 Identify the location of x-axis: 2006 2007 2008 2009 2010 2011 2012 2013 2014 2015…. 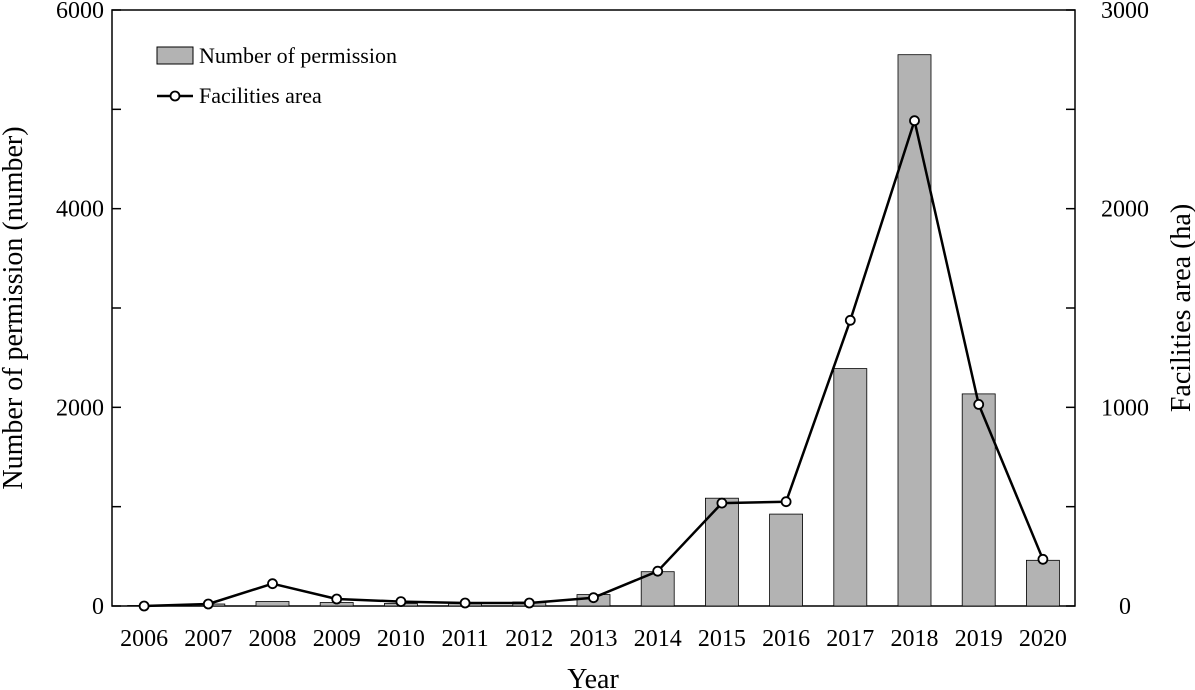
(593, 639).